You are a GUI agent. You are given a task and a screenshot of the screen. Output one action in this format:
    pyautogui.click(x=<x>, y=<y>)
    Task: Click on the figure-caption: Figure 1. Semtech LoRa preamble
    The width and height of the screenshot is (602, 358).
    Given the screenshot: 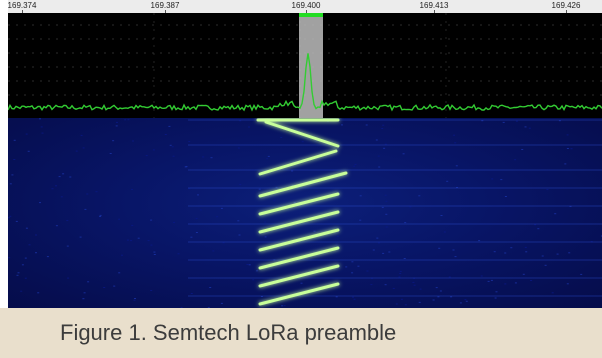 What is the action you would take?
    pyautogui.click(x=301, y=333)
    